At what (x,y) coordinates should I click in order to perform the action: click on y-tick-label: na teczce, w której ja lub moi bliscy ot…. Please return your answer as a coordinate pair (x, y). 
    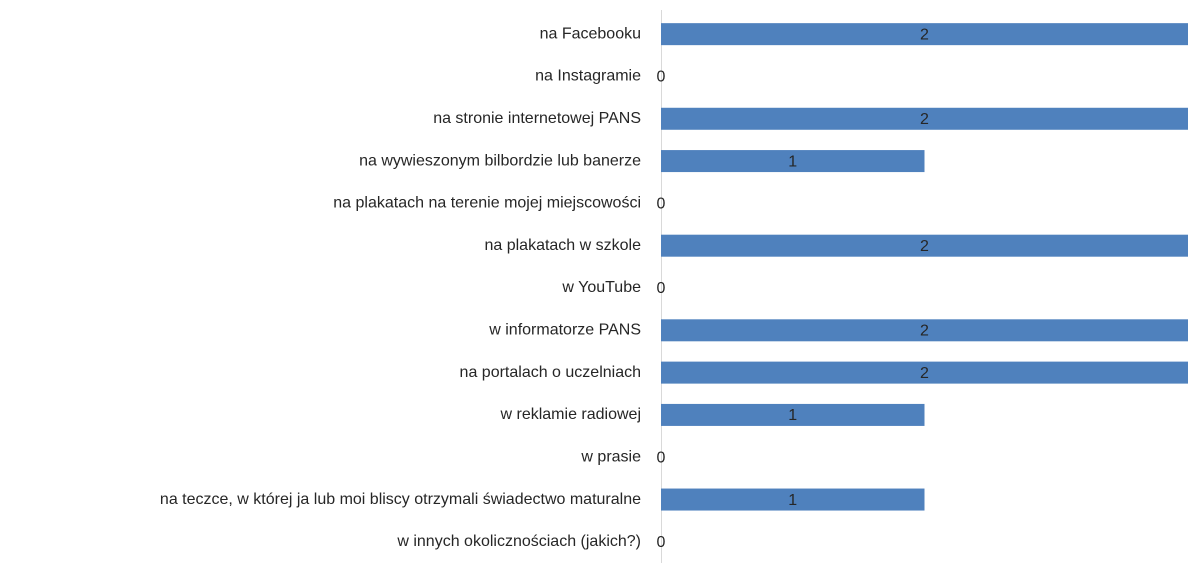
    Looking at the image, I should click on (400, 499).